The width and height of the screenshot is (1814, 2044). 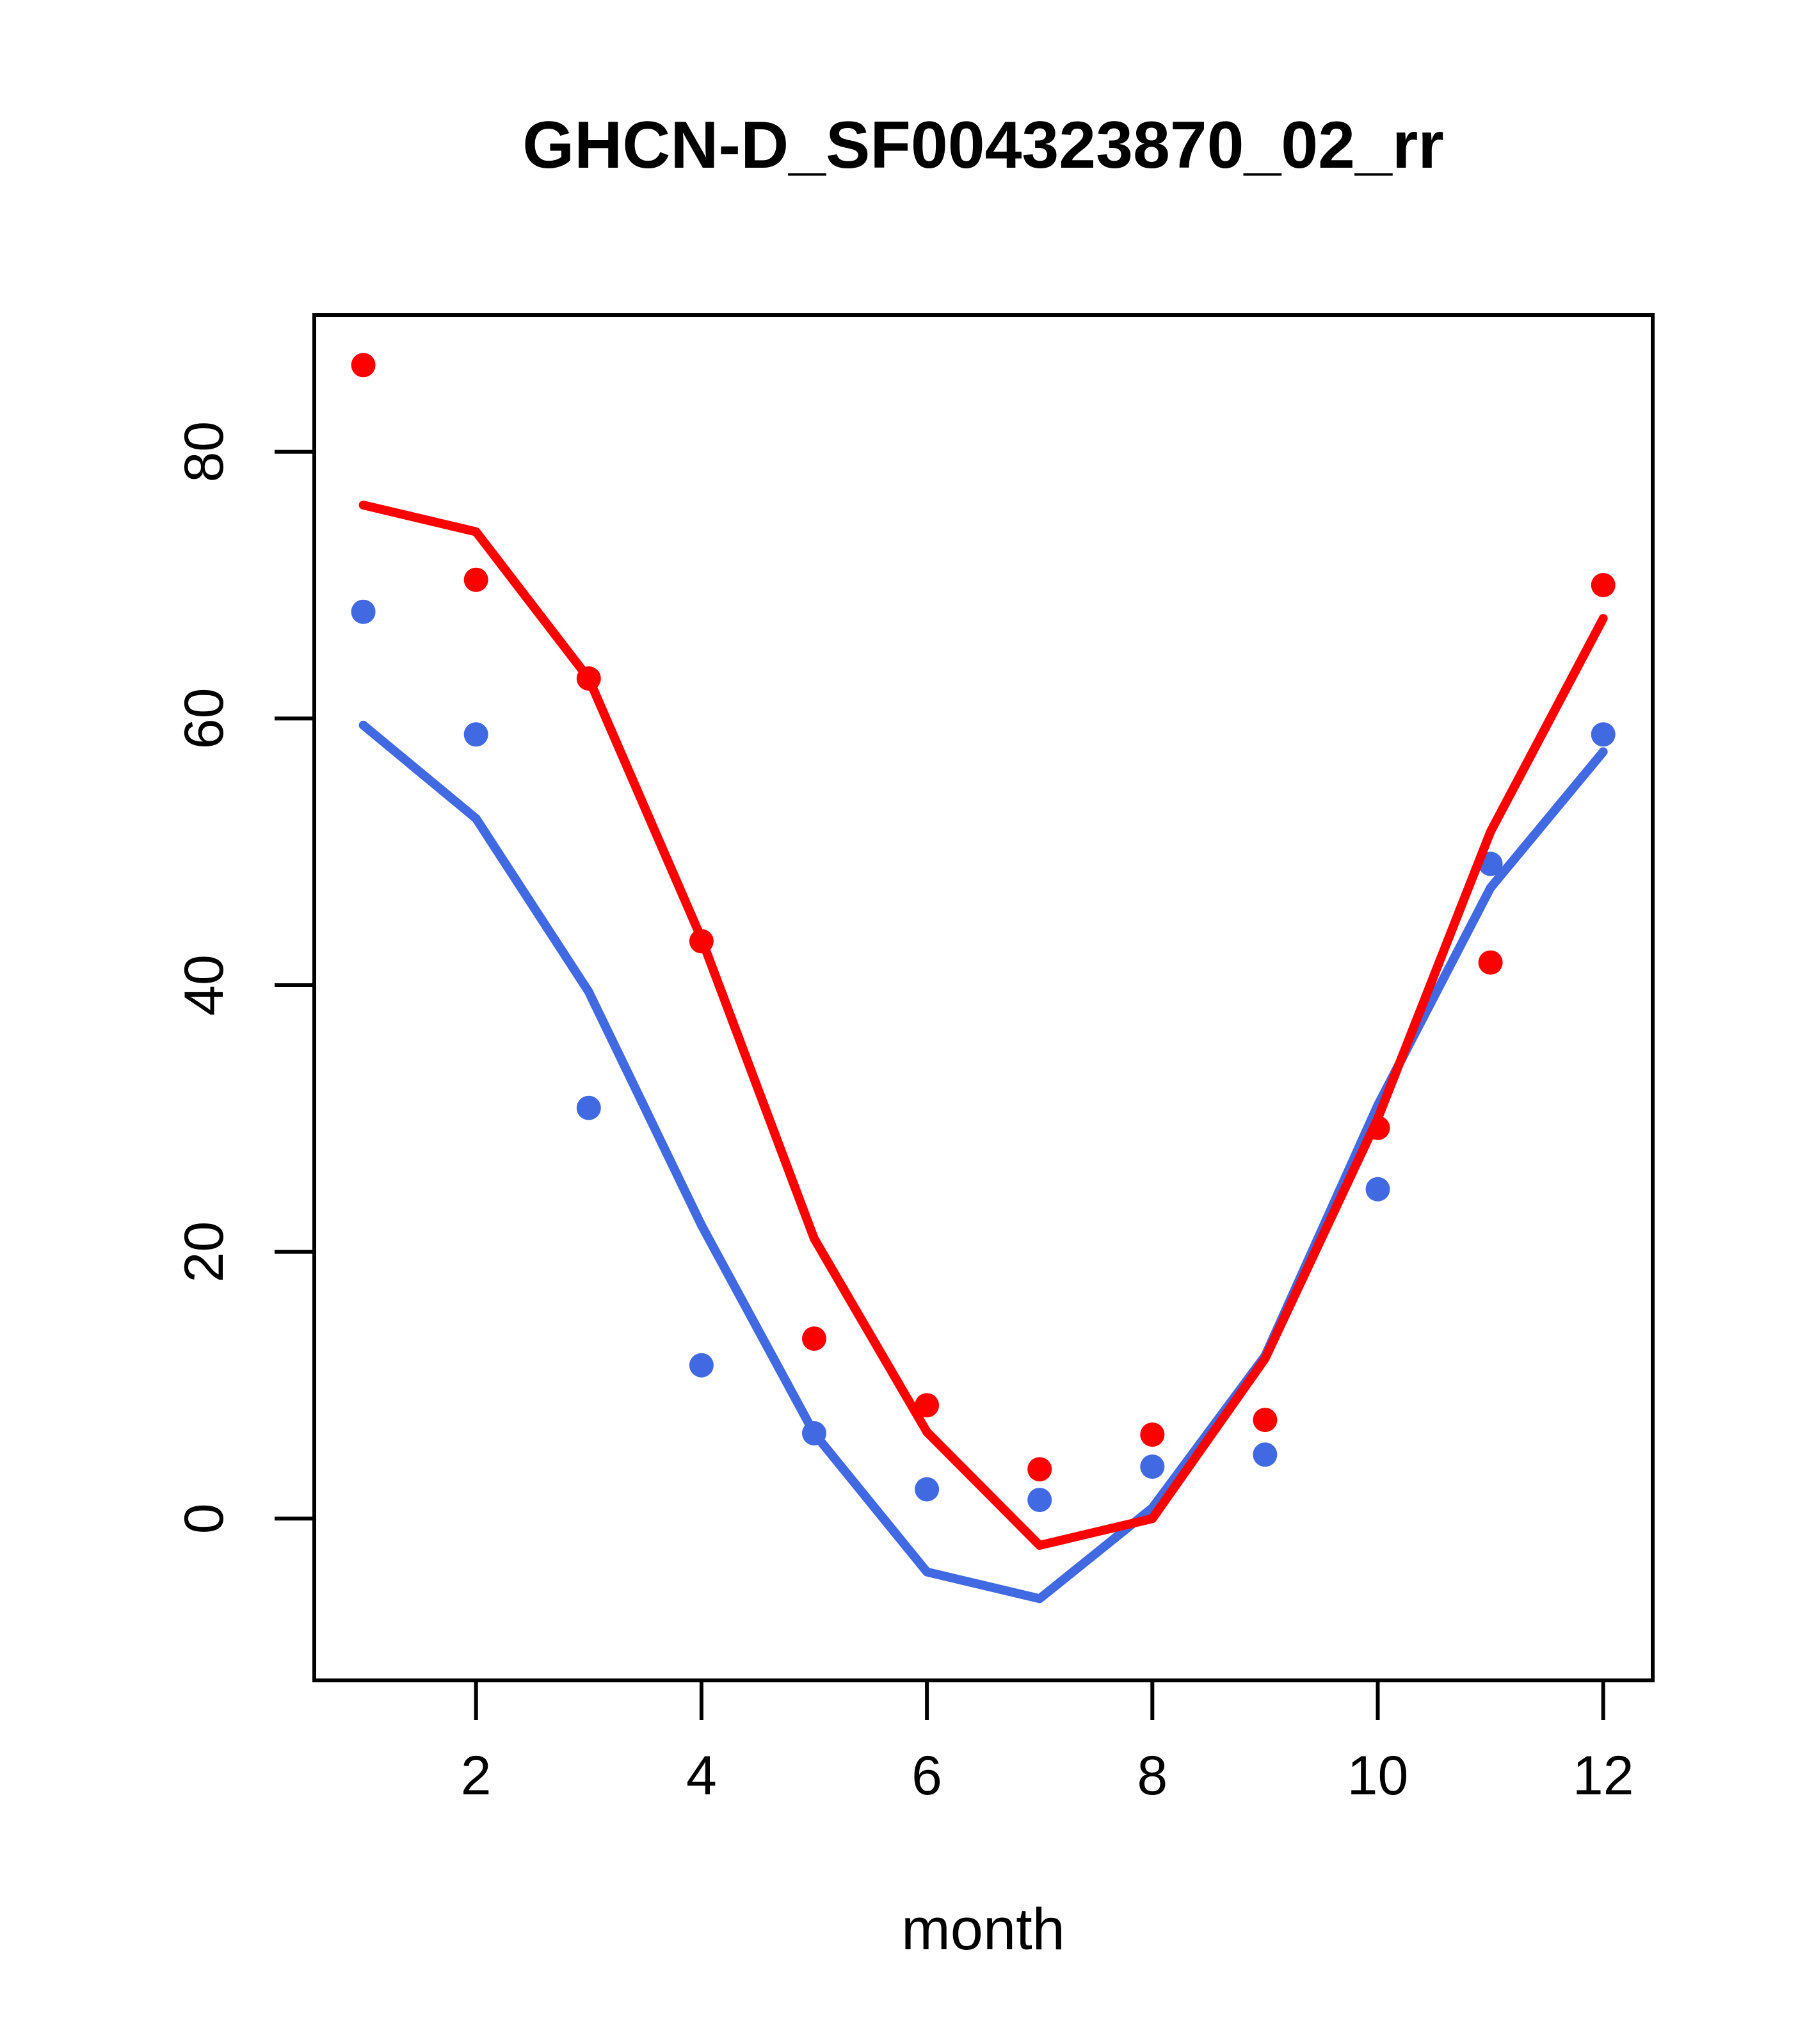 I want to click on x-tick-label: 2, so click(x=476, y=1776).